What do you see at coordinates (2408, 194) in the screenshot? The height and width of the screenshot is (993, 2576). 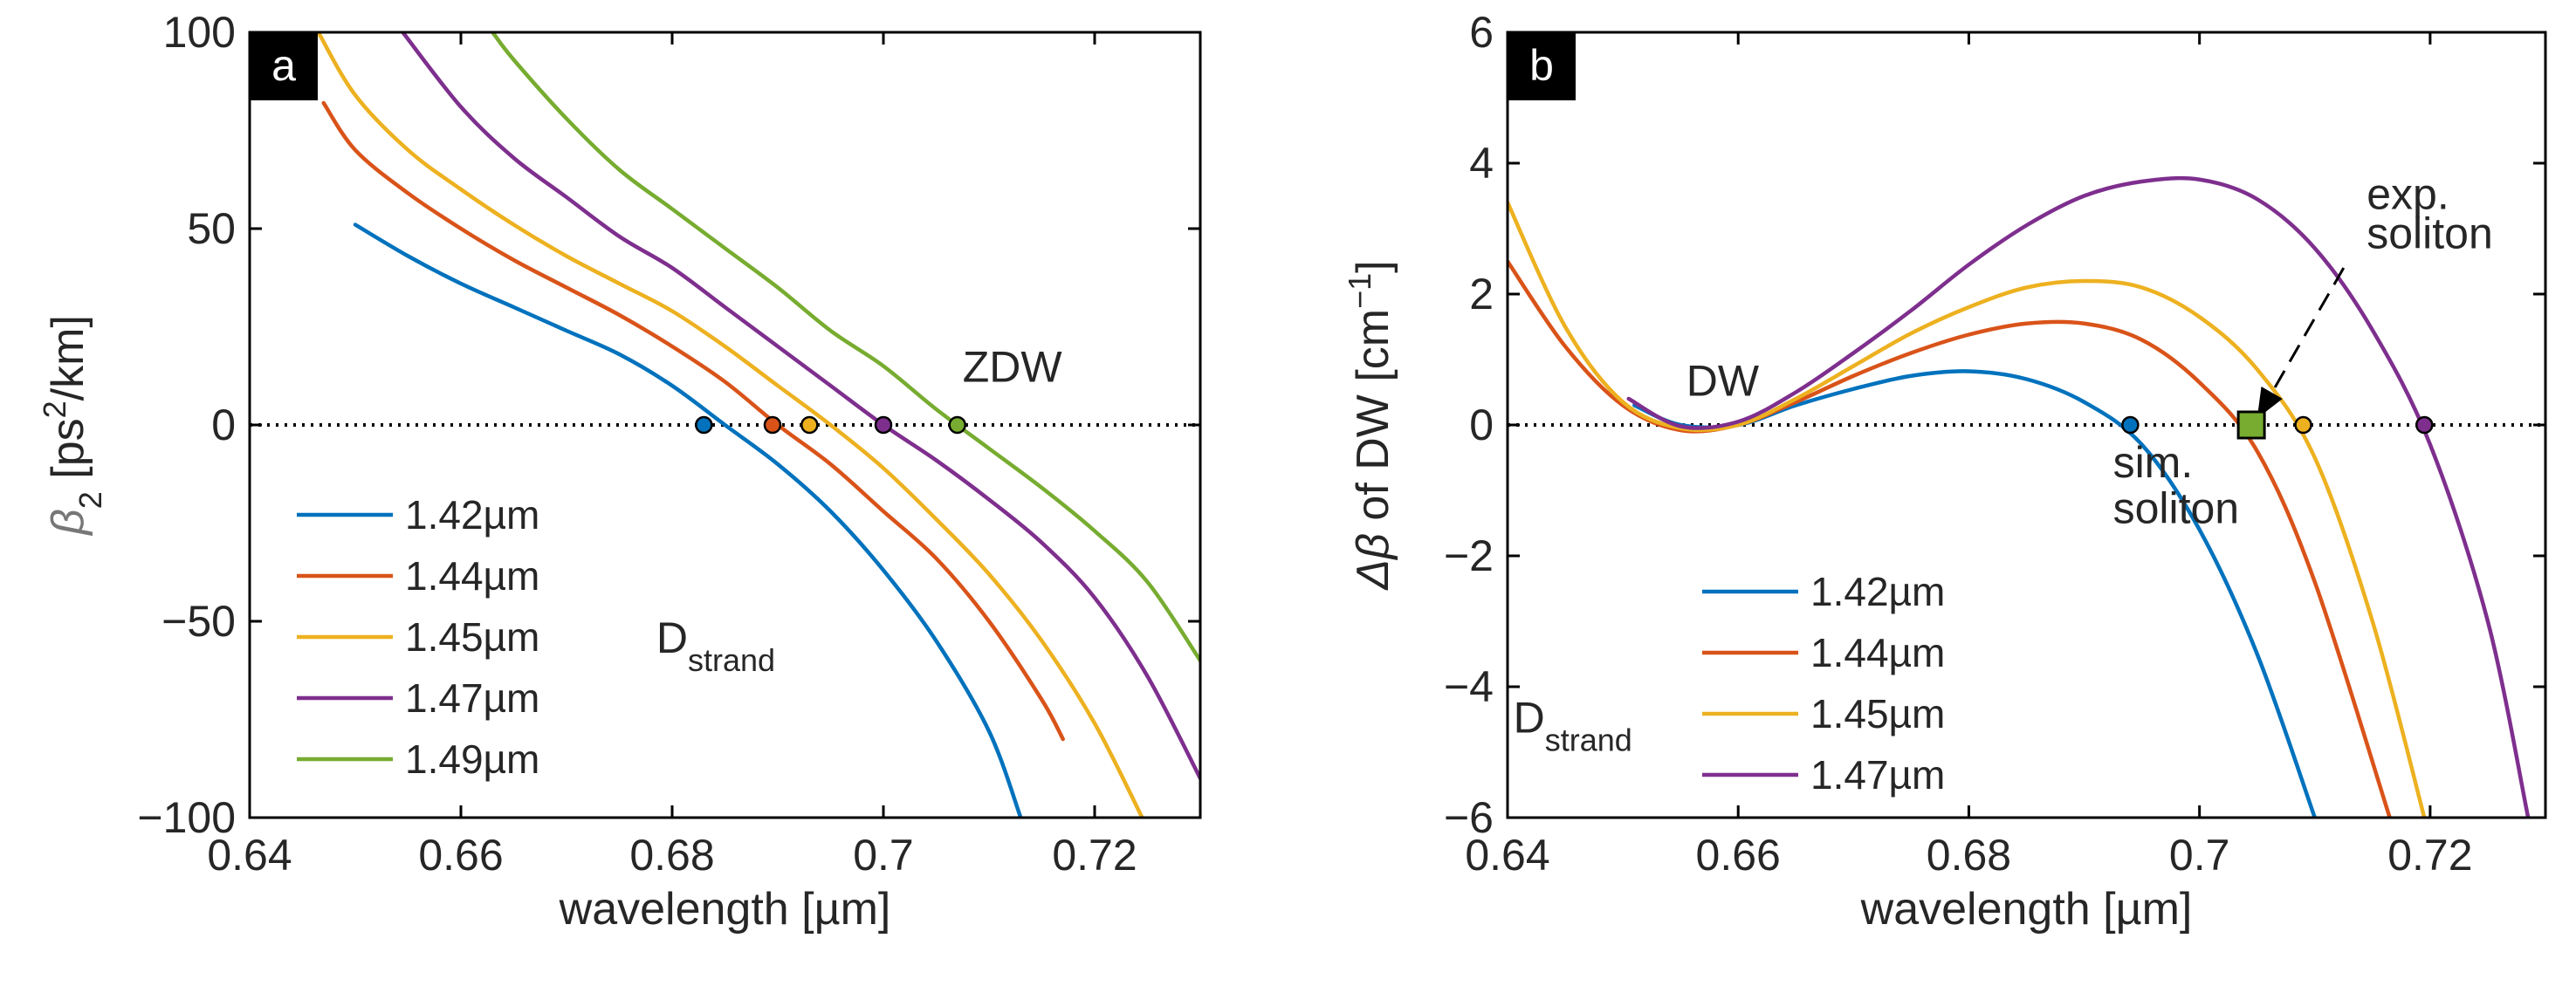 I see `annotation-exp1: exp.` at bounding box center [2408, 194].